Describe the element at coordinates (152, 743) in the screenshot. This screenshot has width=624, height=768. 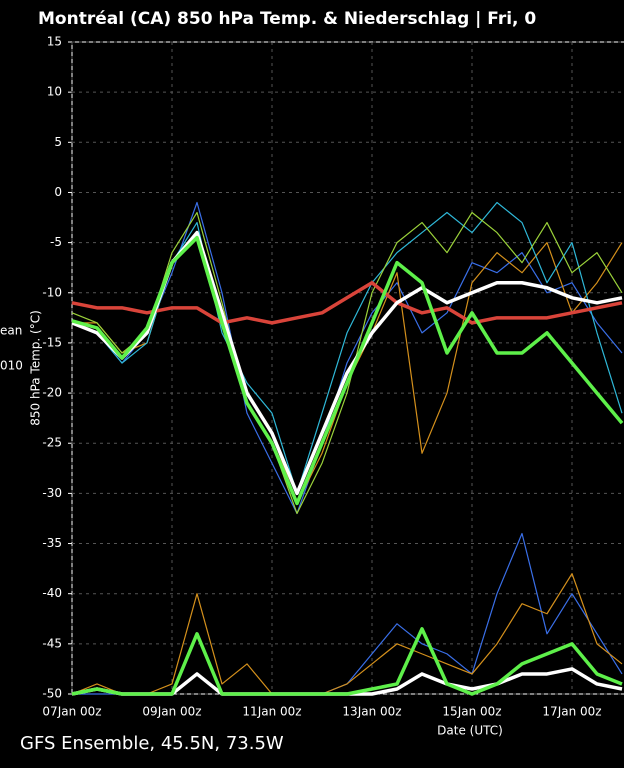
I see `footer: GFS Ensemble, 45.5N, 73.5W` at that location.